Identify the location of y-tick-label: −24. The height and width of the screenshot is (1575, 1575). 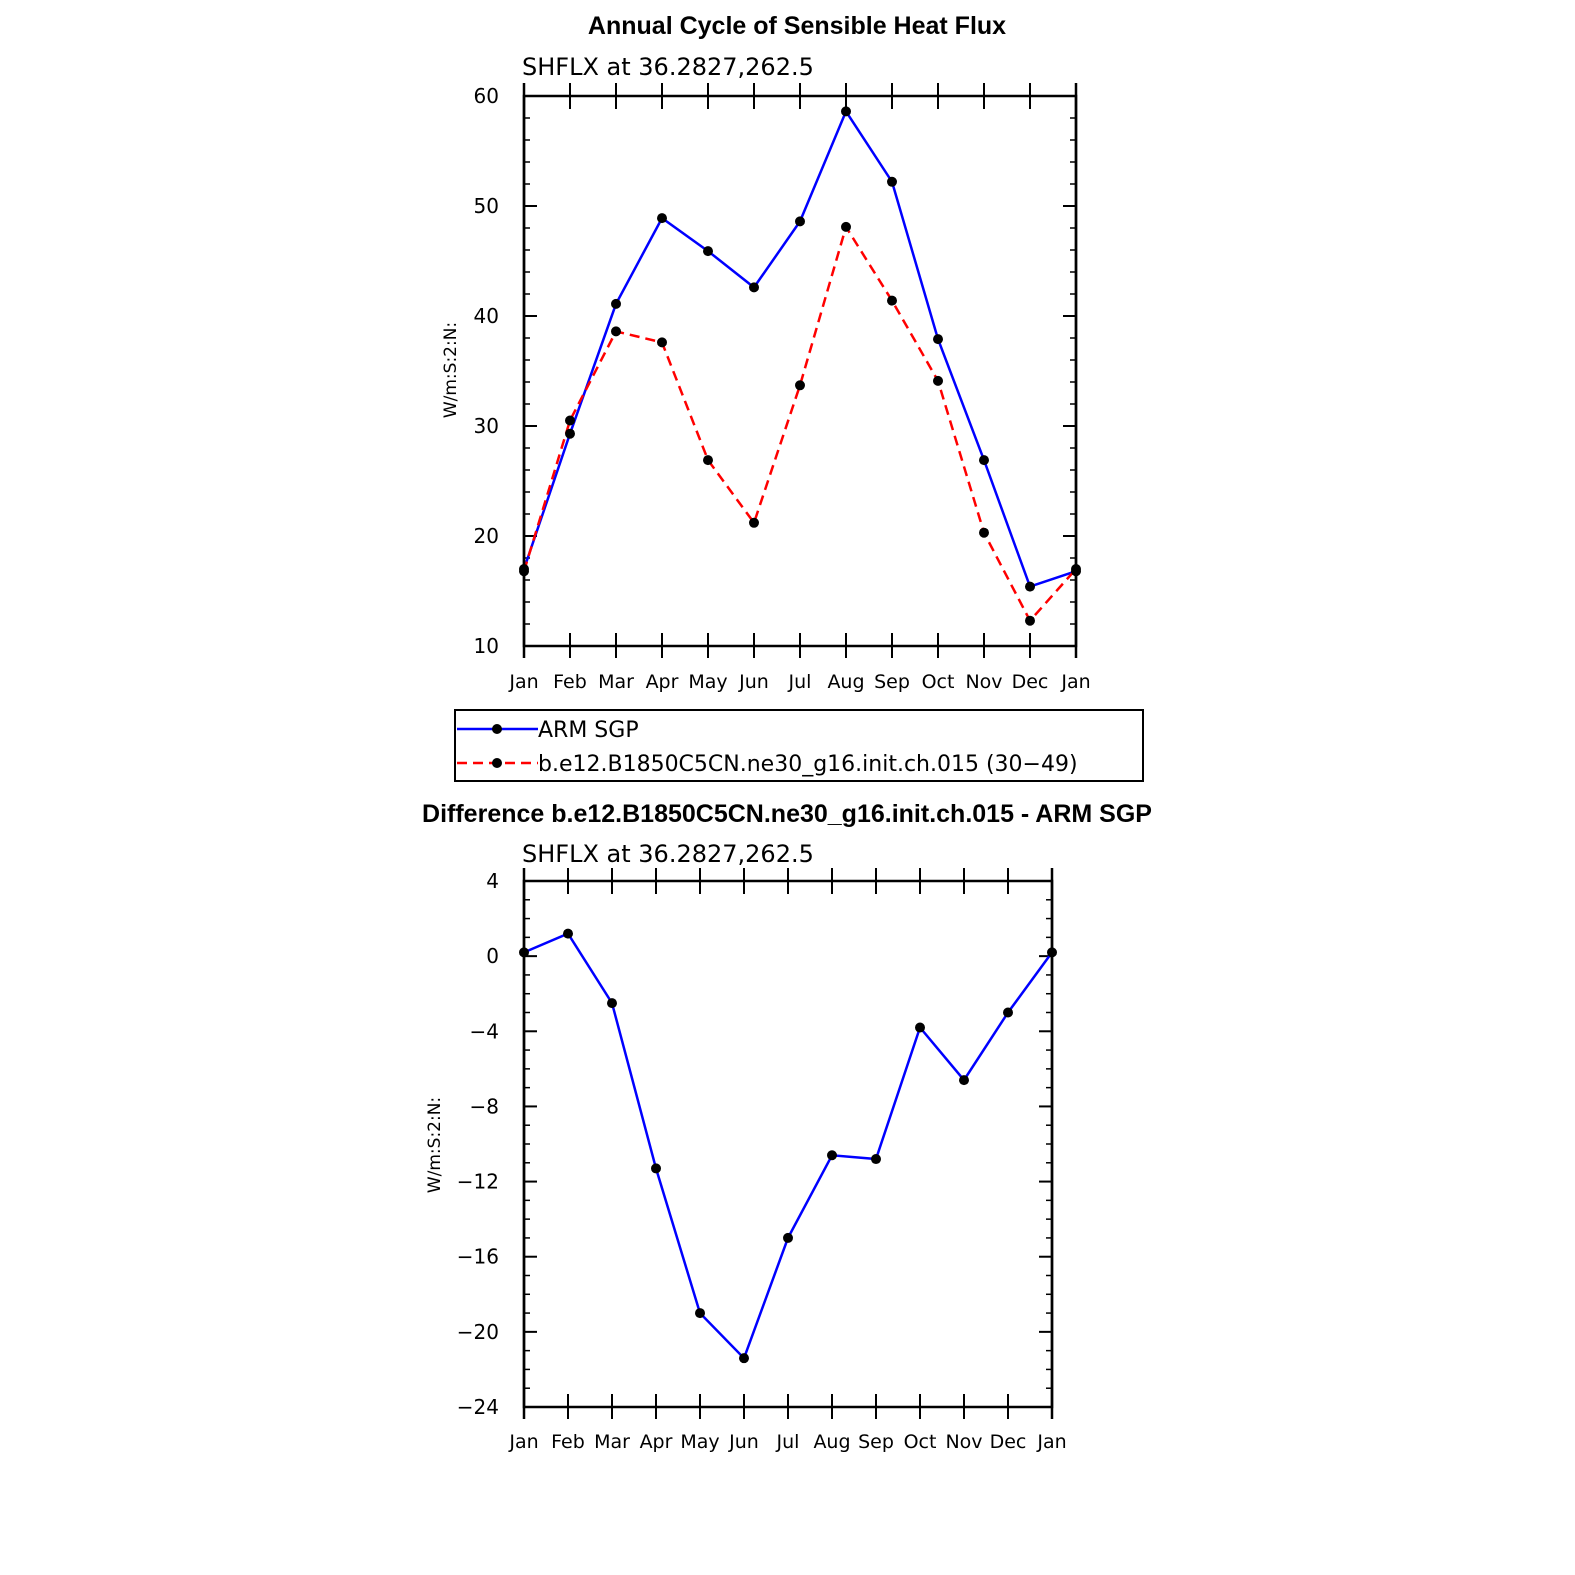
(478, 1407).